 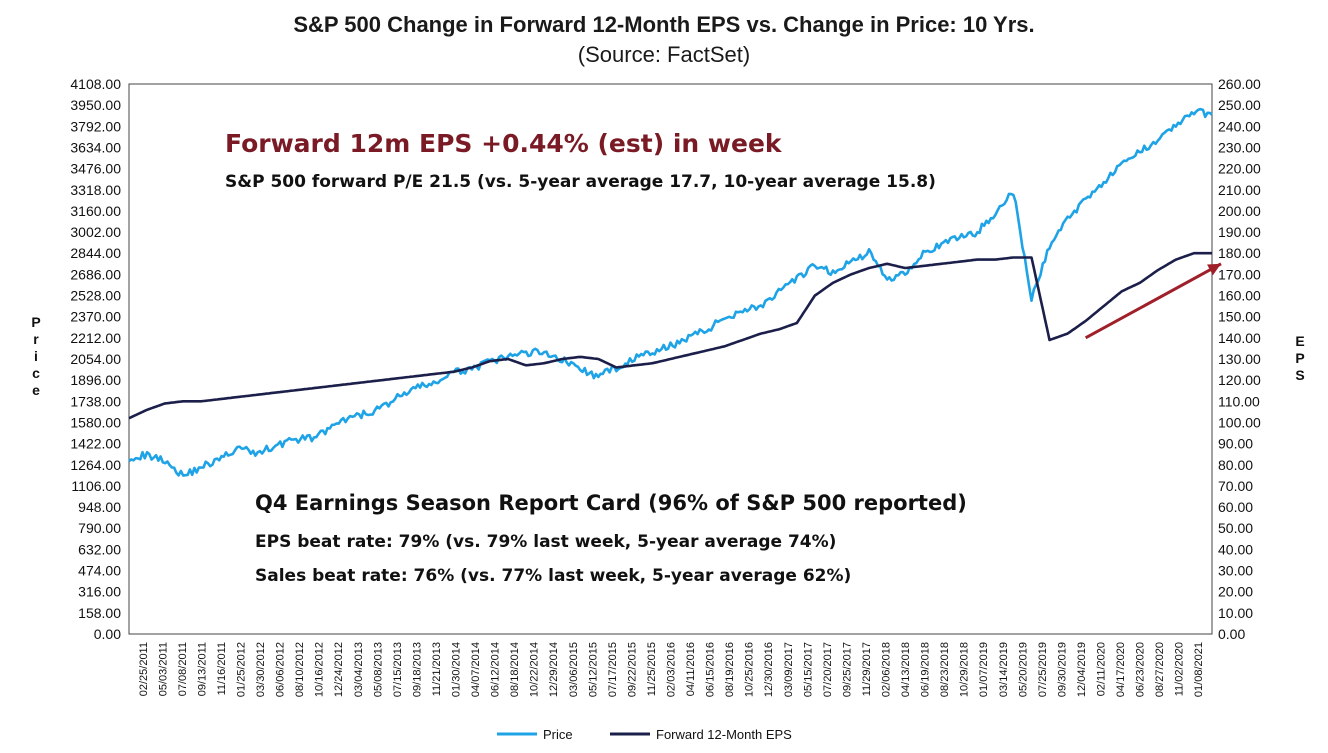 I want to click on x-tick-label: 08/19/2016, so click(x=730, y=669).